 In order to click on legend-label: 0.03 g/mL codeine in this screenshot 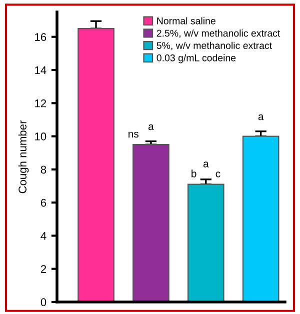, I will do `click(196, 59)`.